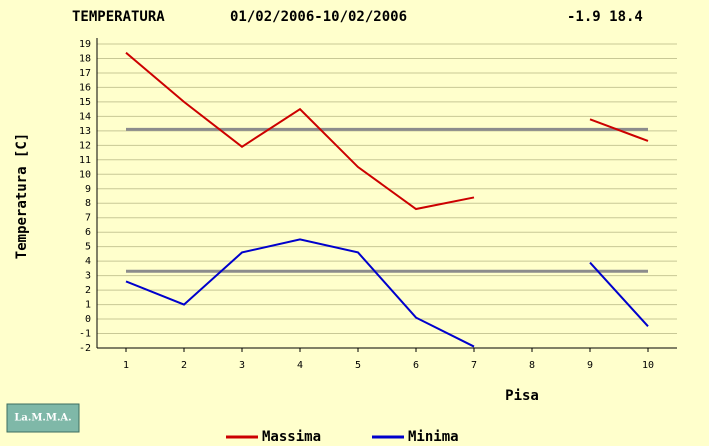  What do you see at coordinates (85, 334) in the screenshot?
I see `y-tick-label: -1` at bounding box center [85, 334].